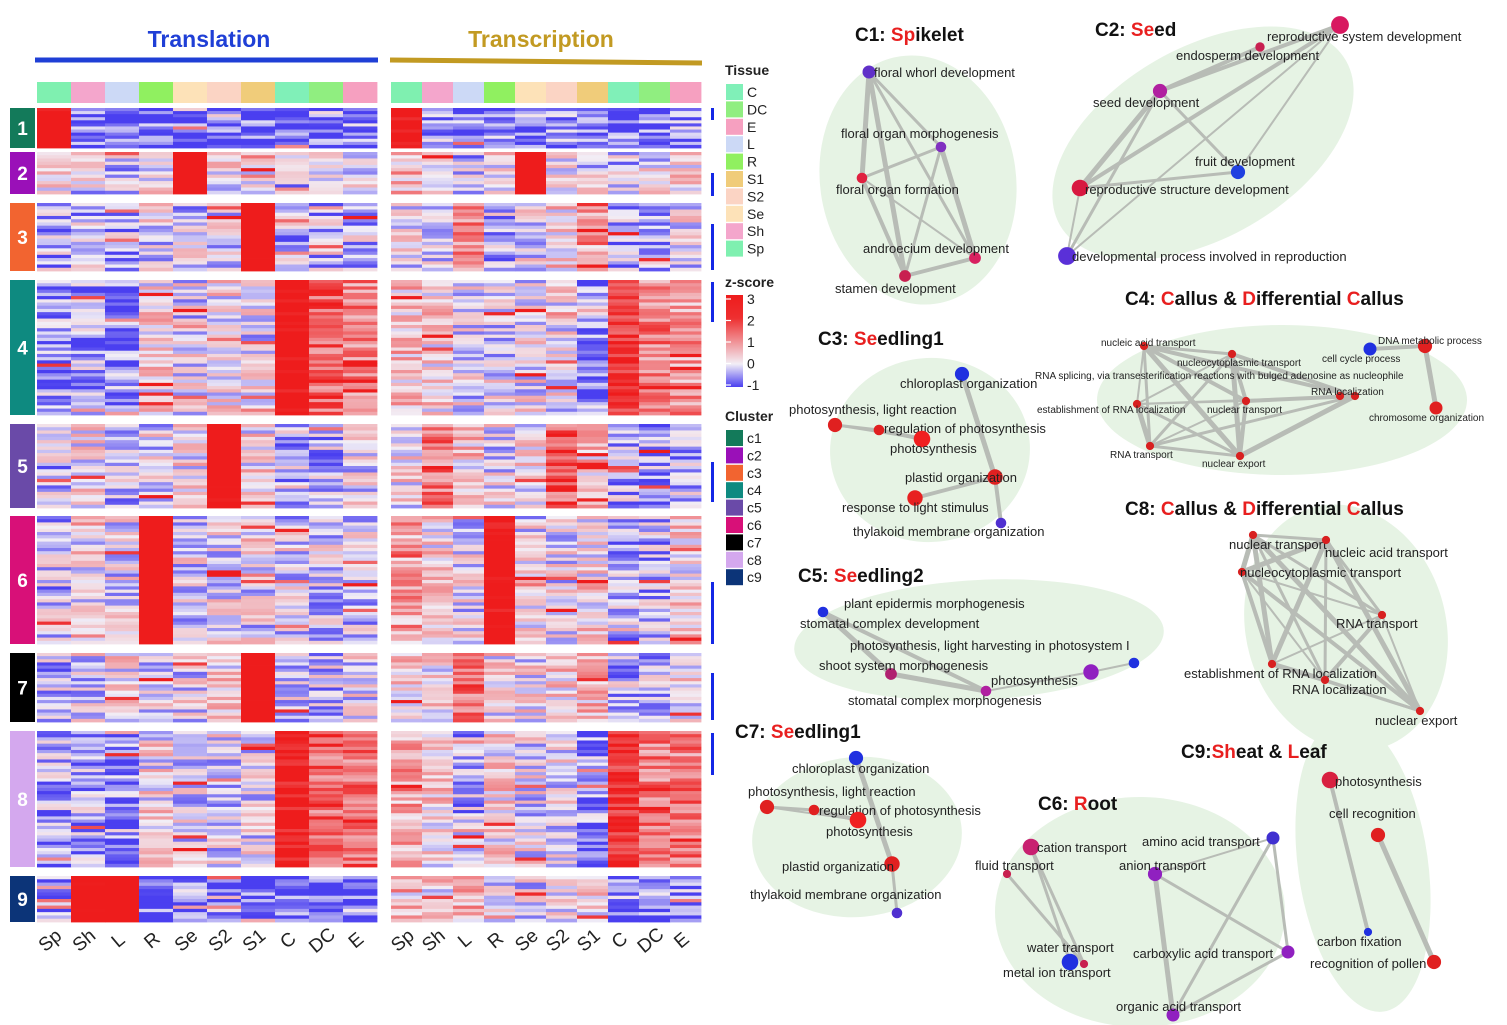  What do you see at coordinates (734, 248) in the screenshot?
I see `tissue-swatch` at bounding box center [734, 248].